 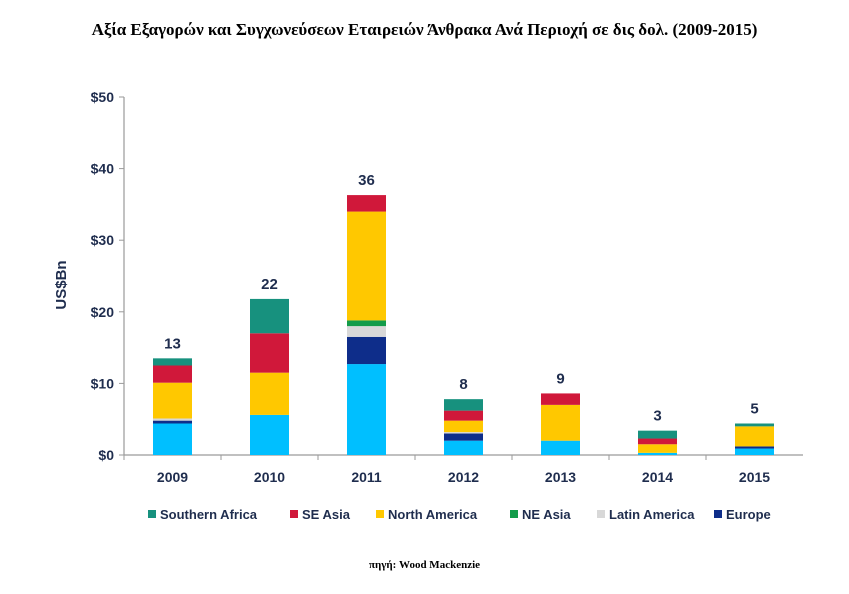 What do you see at coordinates (546, 514) in the screenshot?
I see `legend-label: NE Asia` at bounding box center [546, 514].